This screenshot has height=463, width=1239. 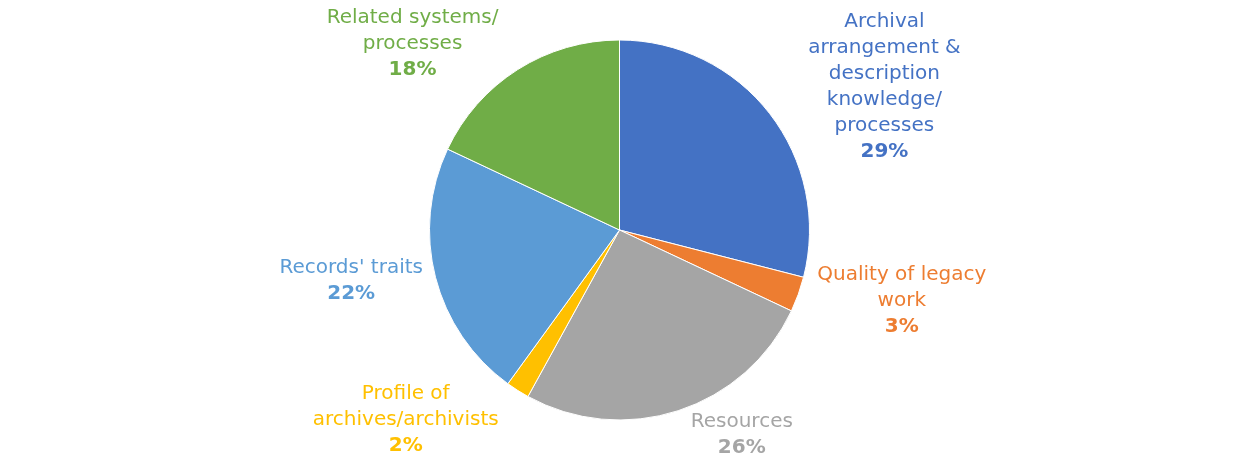 What do you see at coordinates (405, 443) in the screenshot?
I see `data-label: 2%` at bounding box center [405, 443].